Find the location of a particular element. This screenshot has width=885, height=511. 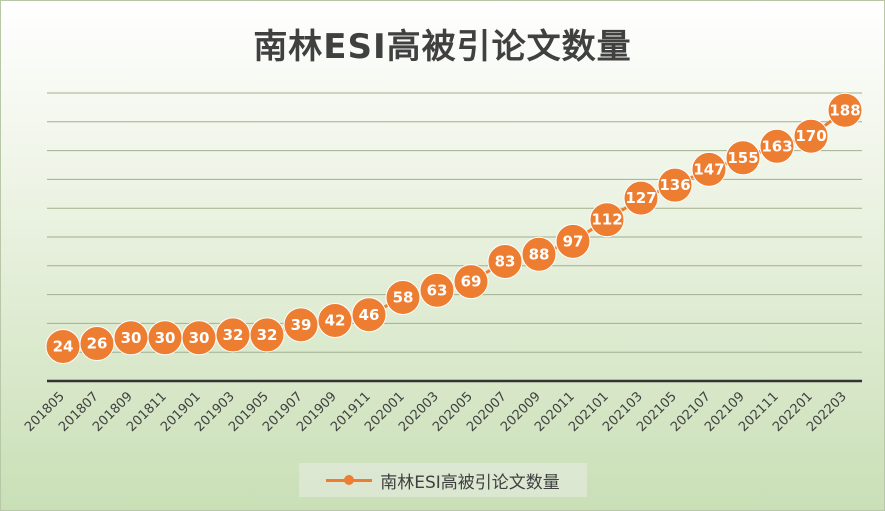

data-label: 88 is located at coordinates (539, 254).